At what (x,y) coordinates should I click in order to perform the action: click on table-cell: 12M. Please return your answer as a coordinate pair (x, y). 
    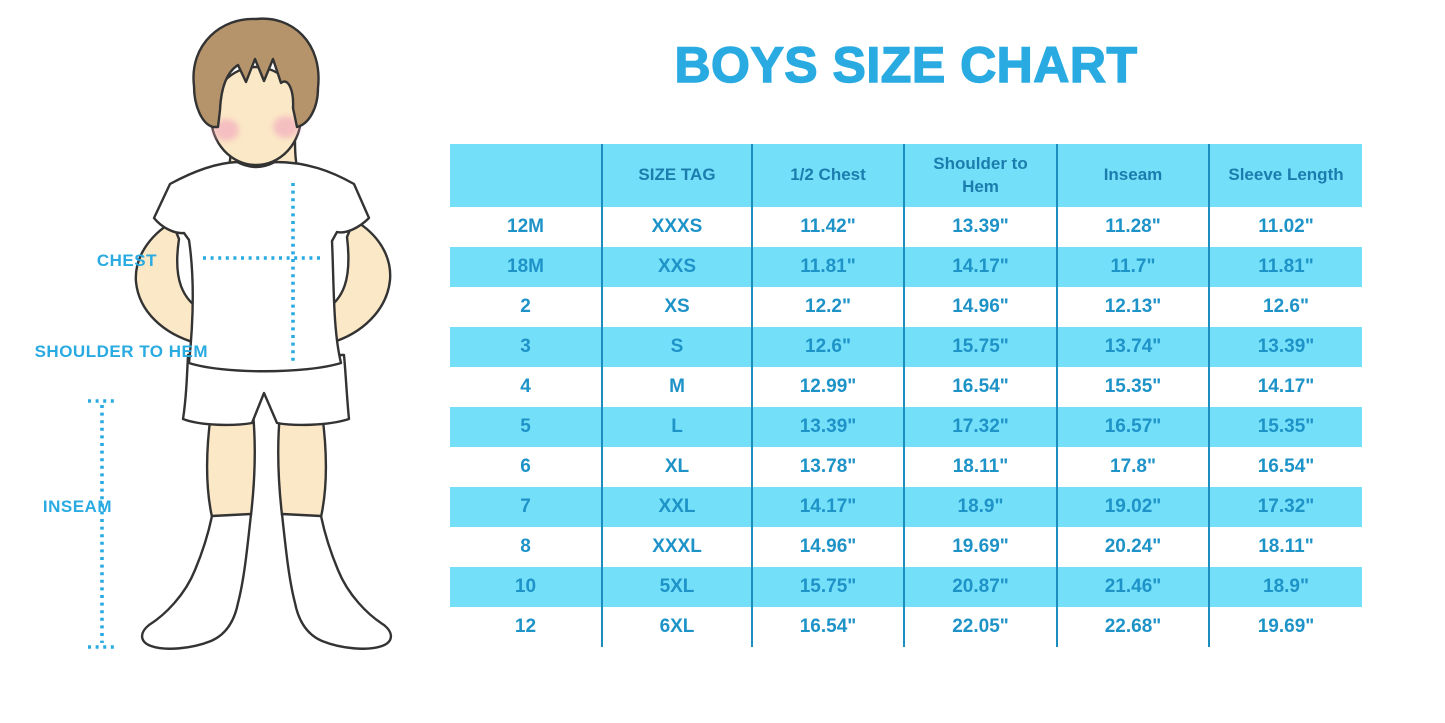
    Looking at the image, I should click on (526, 227).